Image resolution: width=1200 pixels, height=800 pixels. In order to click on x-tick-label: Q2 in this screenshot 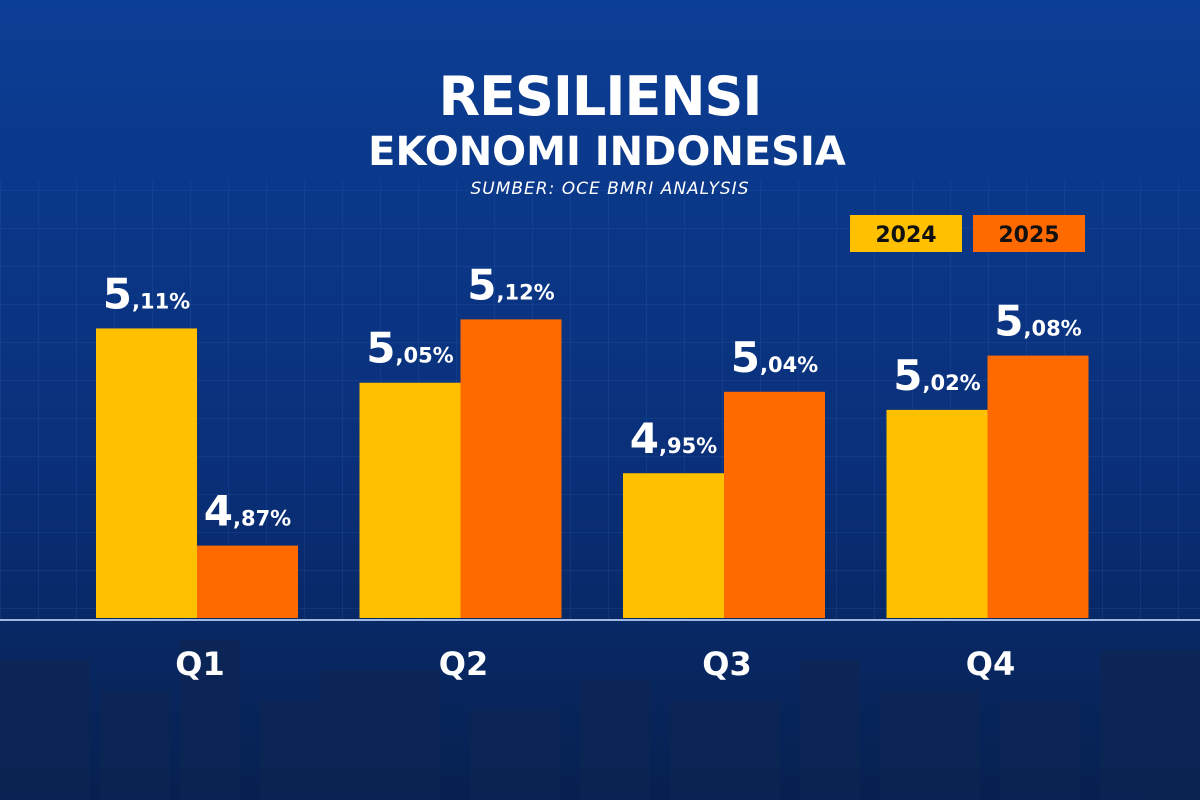, I will do `click(463, 664)`.